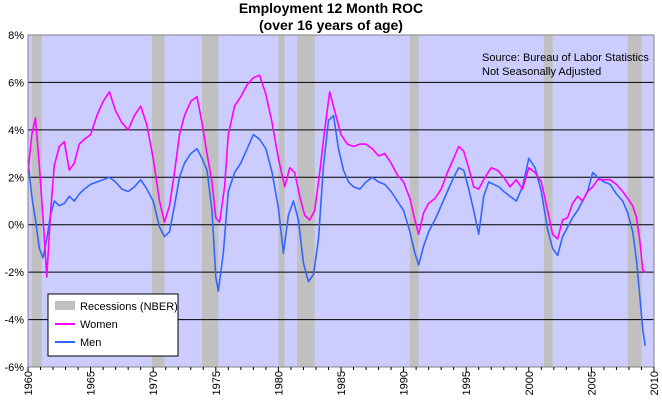  Describe the element at coordinates (16, 36) in the screenshot. I see `y-tick-label: 8%` at that location.